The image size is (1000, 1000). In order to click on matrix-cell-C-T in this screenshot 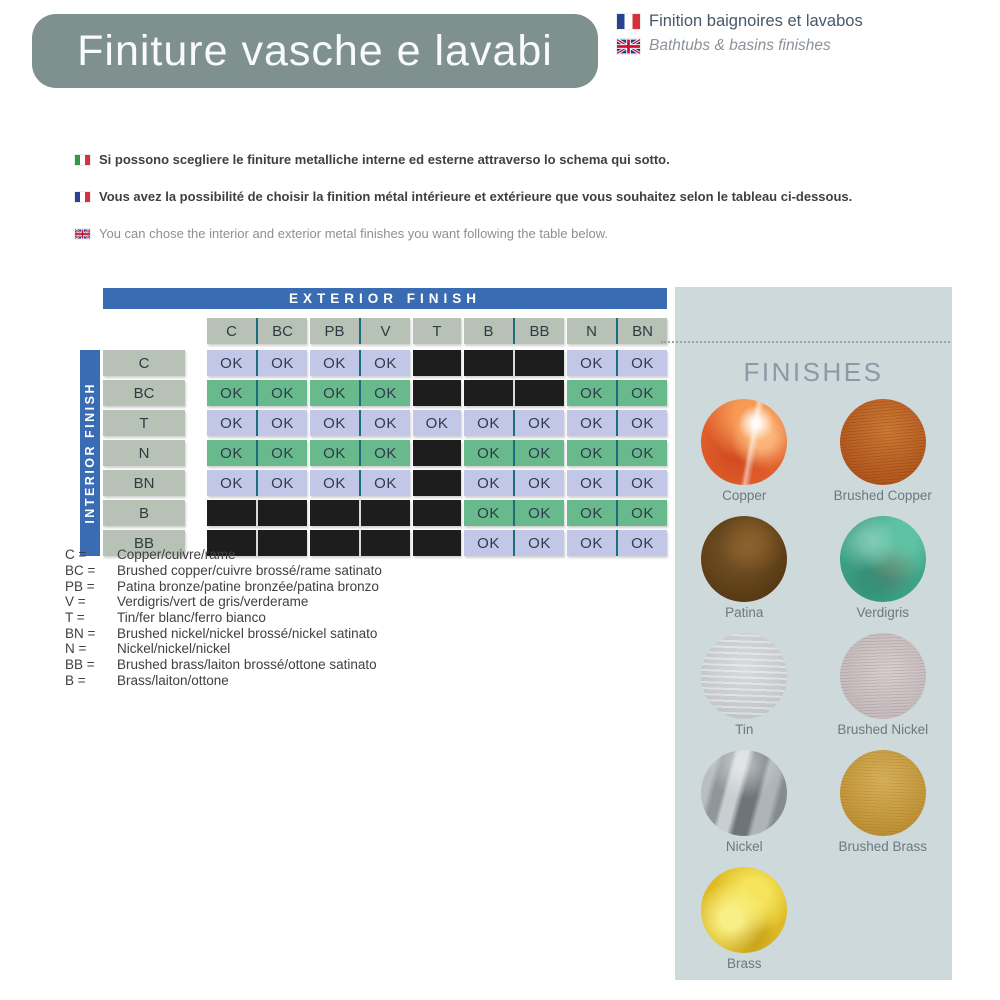, I will do `click(437, 363)`.